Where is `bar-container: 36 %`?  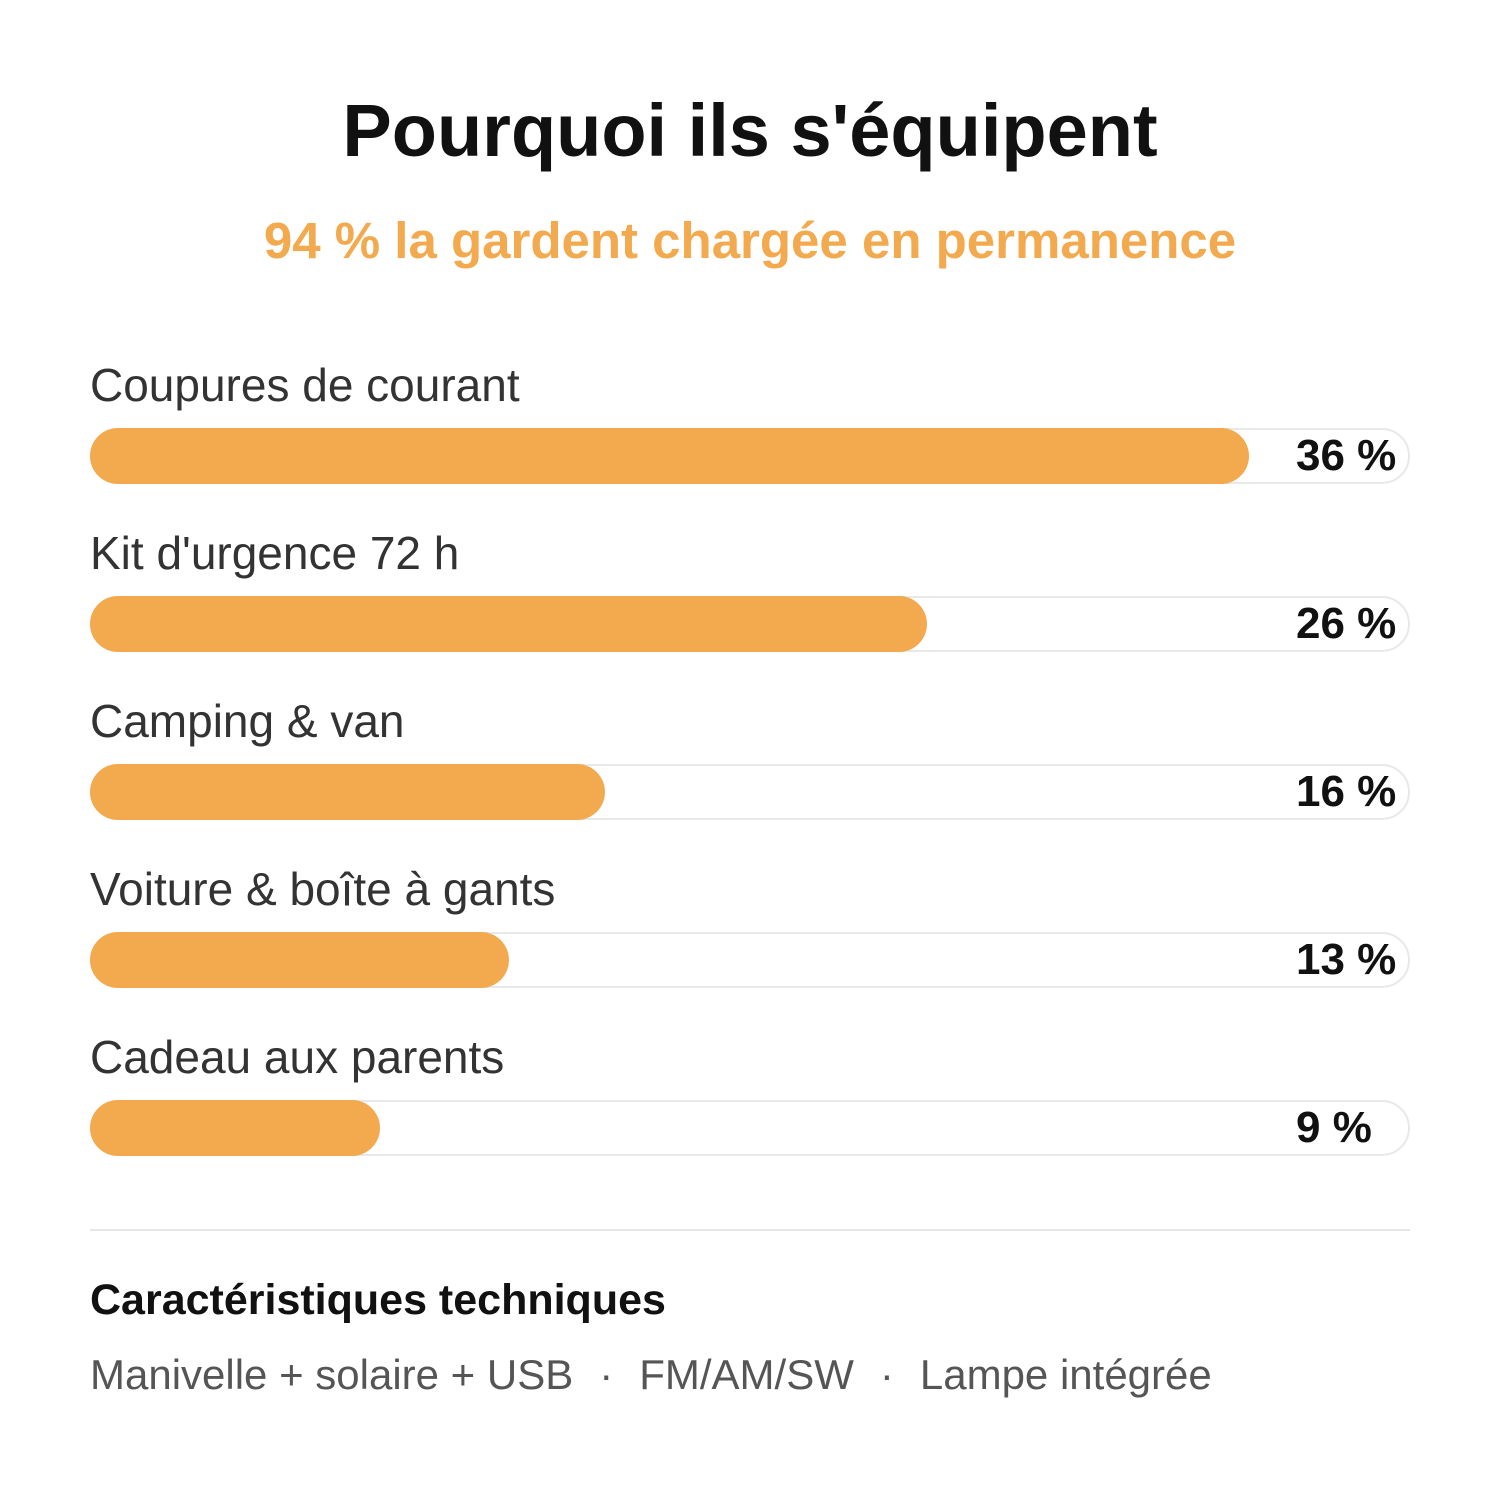 bar-container: 36 % is located at coordinates (750, 456).